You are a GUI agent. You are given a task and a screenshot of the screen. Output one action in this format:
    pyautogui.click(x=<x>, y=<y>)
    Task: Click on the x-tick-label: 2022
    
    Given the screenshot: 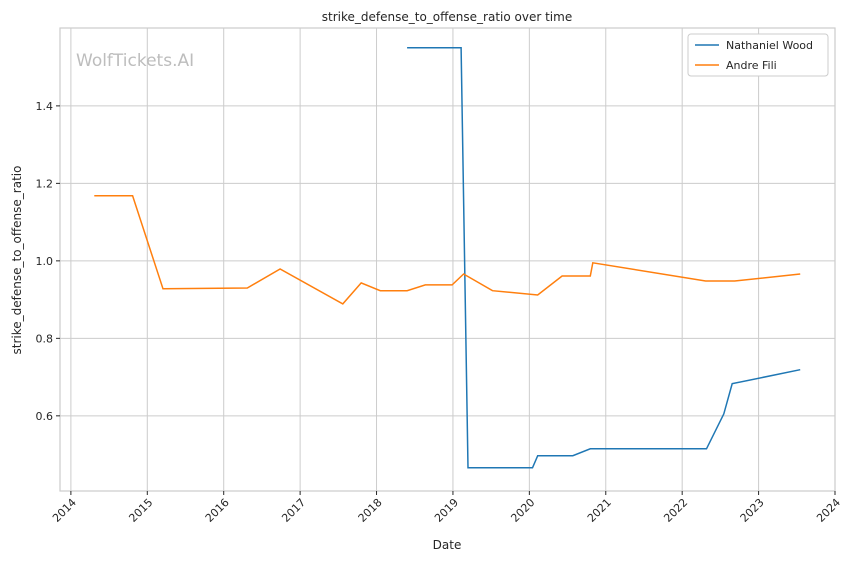 What is the action you would take?
    pyautogui.click(x=675, y=510)
    